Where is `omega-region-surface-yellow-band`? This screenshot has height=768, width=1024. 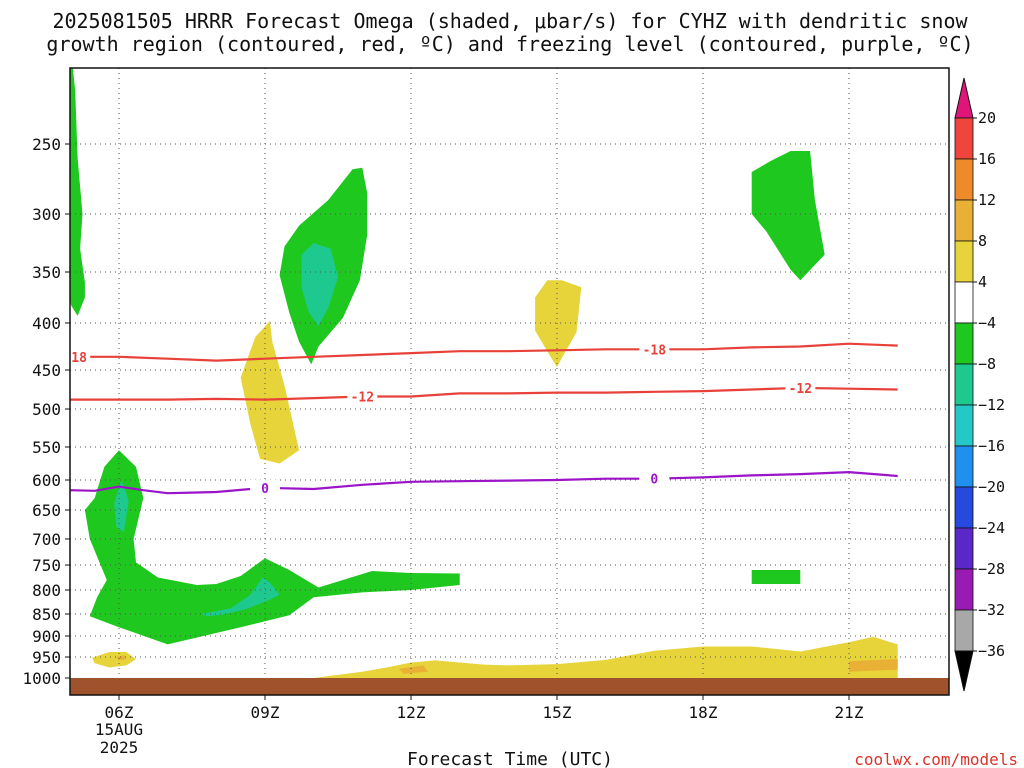 omega-region-surface-yellow-band is located at coordinates (605, 657).